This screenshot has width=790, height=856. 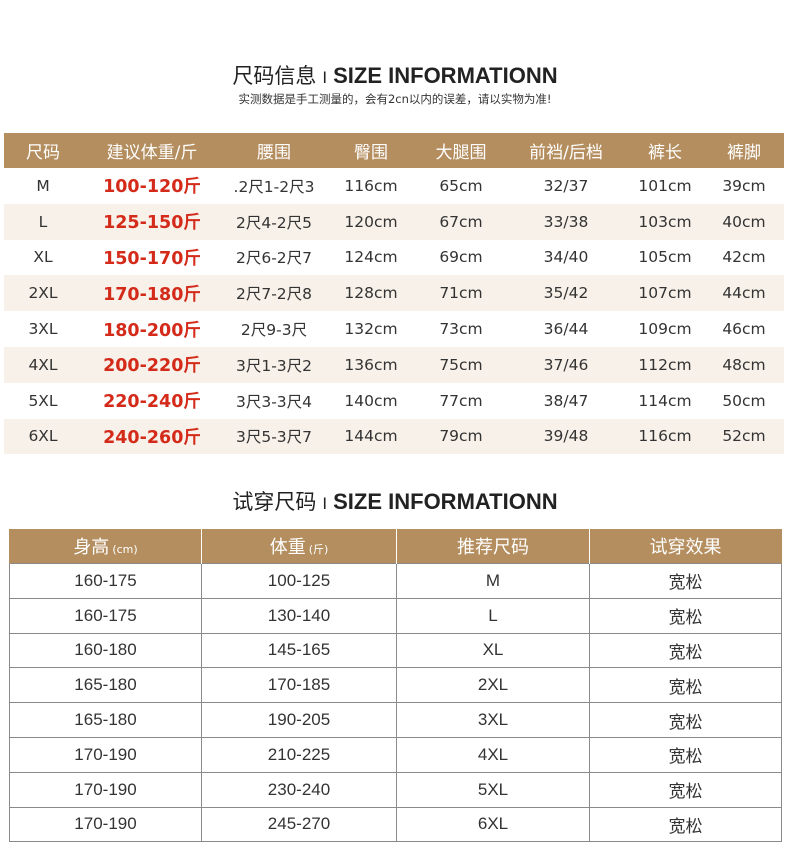 What do you see at coordinates (152, 366) in the screenshot?
I see `suggested-weight-cell: 200-220斤` at bounding box center [152, 366].